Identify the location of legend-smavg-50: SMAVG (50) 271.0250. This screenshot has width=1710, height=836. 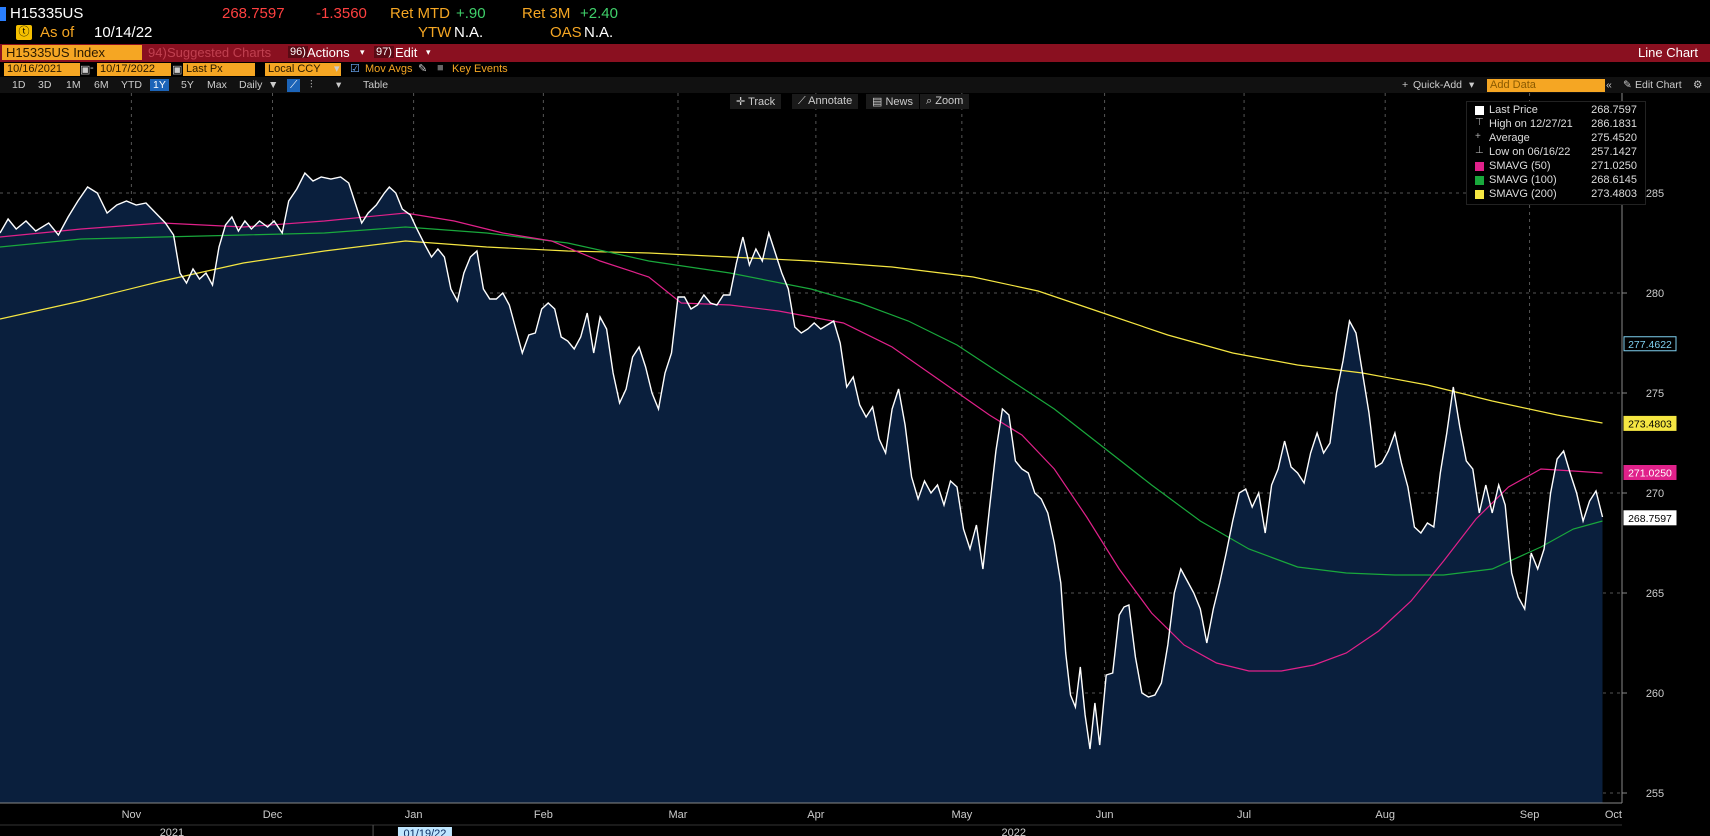
(1556, 167).